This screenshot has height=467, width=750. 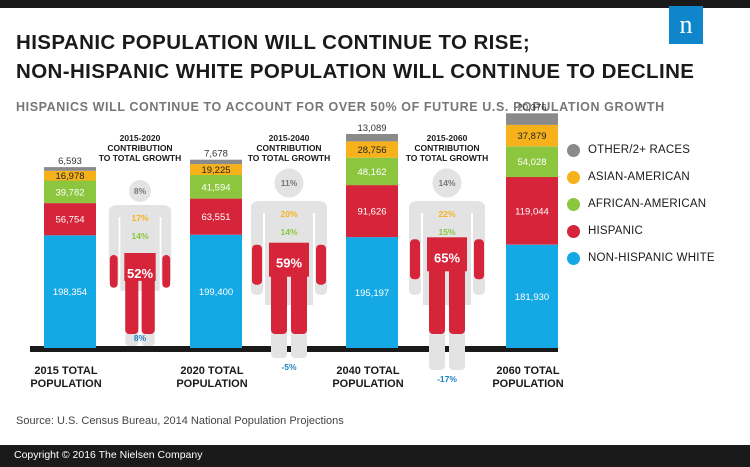 I want to click on bar-label-african-0: 39,782, so click(x=69, y=192).